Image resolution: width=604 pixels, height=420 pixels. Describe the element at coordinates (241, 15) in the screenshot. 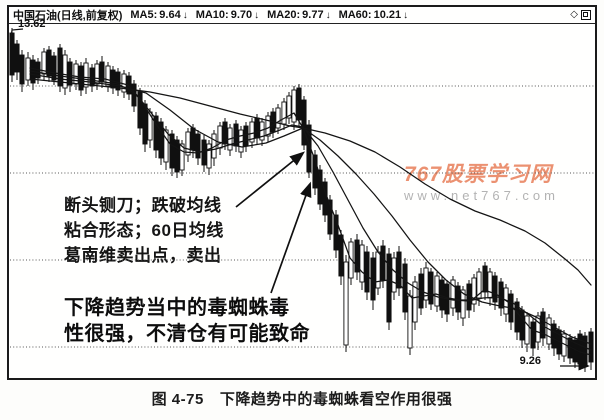

I see `ma10-value: 9.70` at that location.